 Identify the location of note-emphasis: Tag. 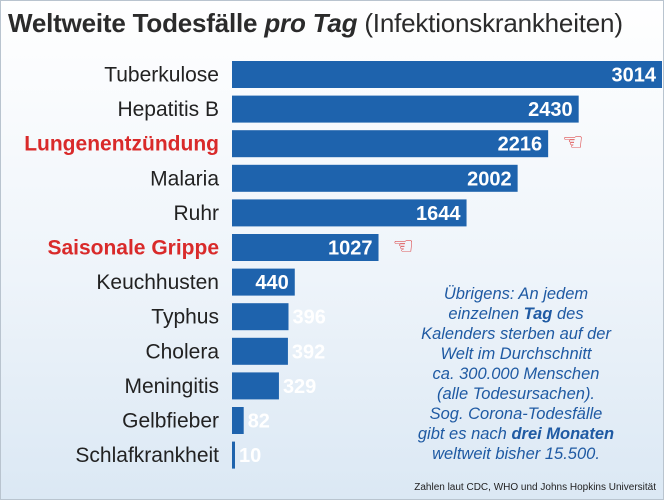
(538, 314).